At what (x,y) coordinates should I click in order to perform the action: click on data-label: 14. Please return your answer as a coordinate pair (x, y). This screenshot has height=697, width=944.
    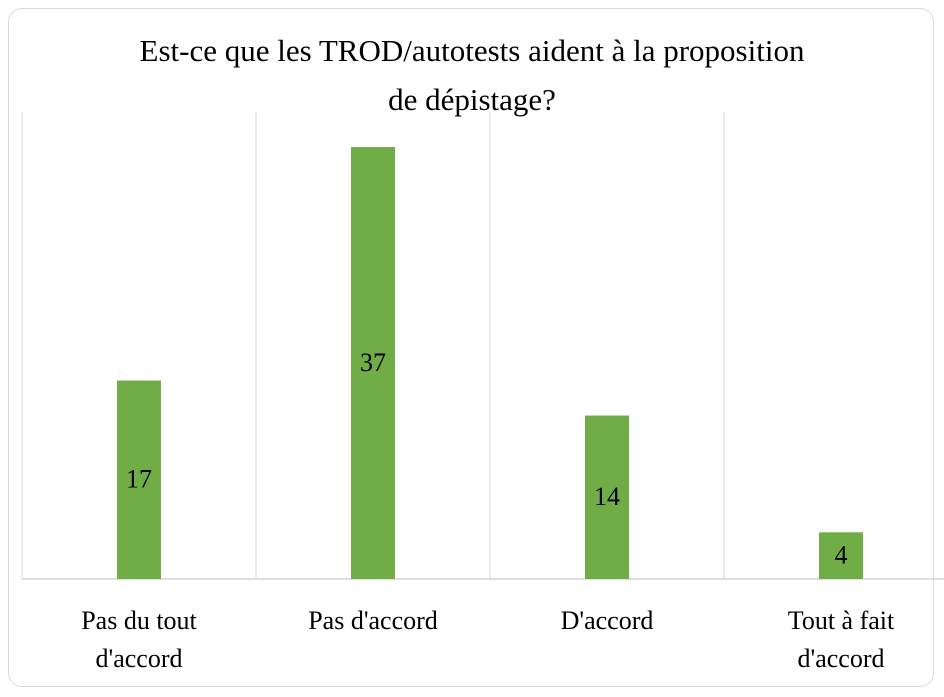
    Looking at the image, I should click on (607, 496).